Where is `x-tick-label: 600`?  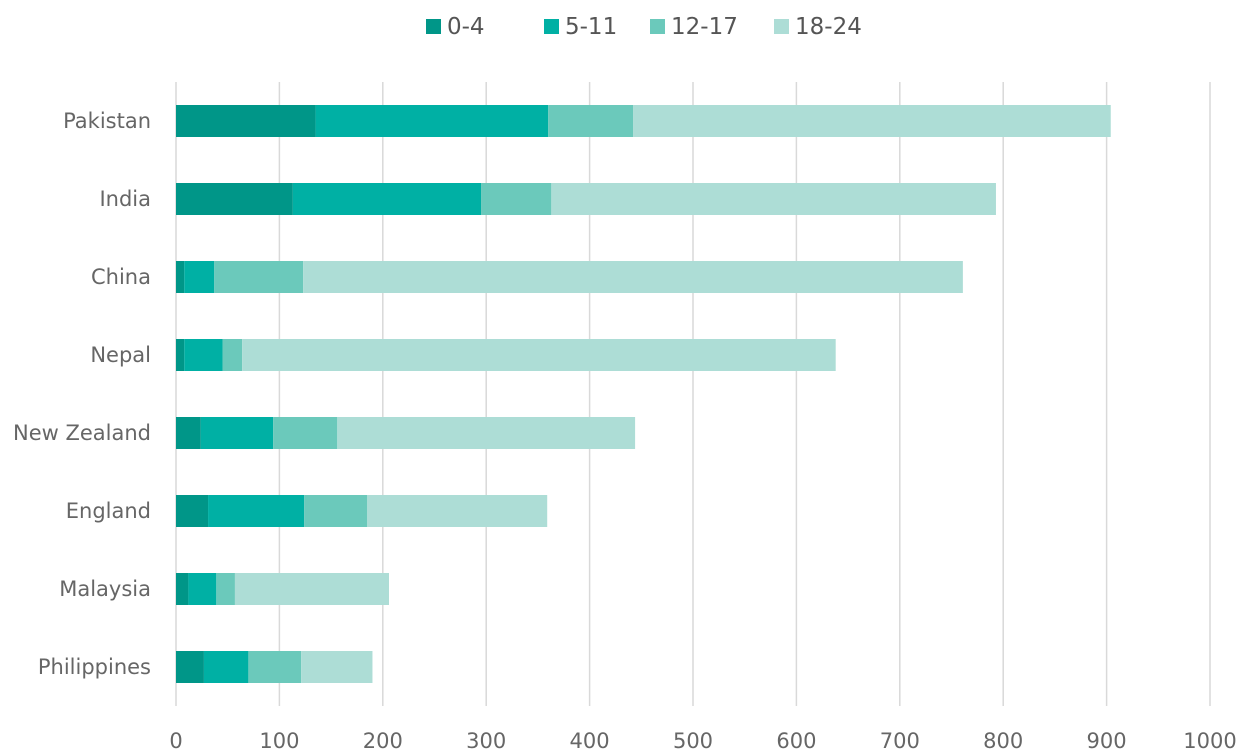 x-tick-label: 600 is located at coordinates (796, 740).